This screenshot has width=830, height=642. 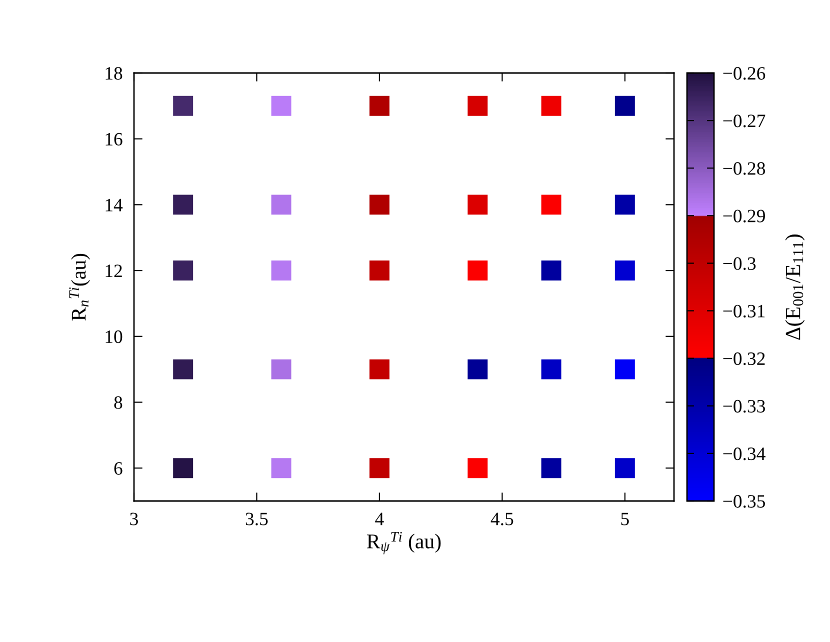 What do you see at coordinates (744, 311) in the screenshot?
I see `color-bar-label: −0.31` at bounding box center [744, 311].